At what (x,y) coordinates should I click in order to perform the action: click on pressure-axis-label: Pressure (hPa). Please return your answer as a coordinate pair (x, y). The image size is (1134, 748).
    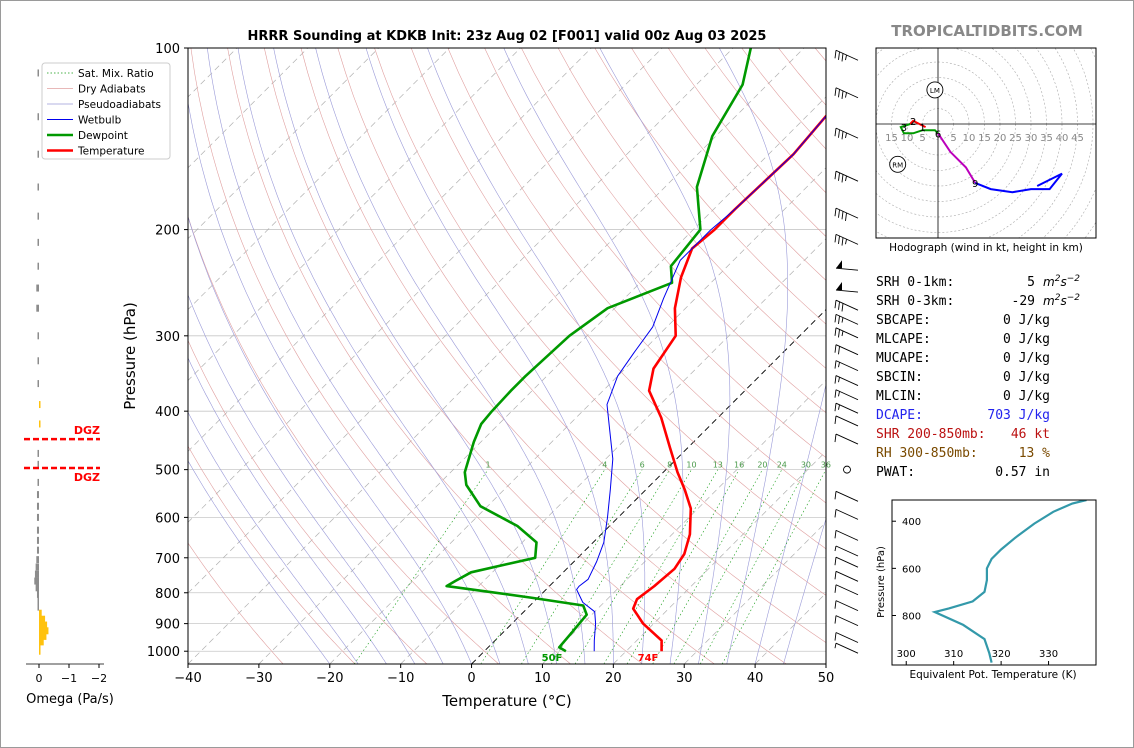
    Looking at the image, I should click on (130, 356).